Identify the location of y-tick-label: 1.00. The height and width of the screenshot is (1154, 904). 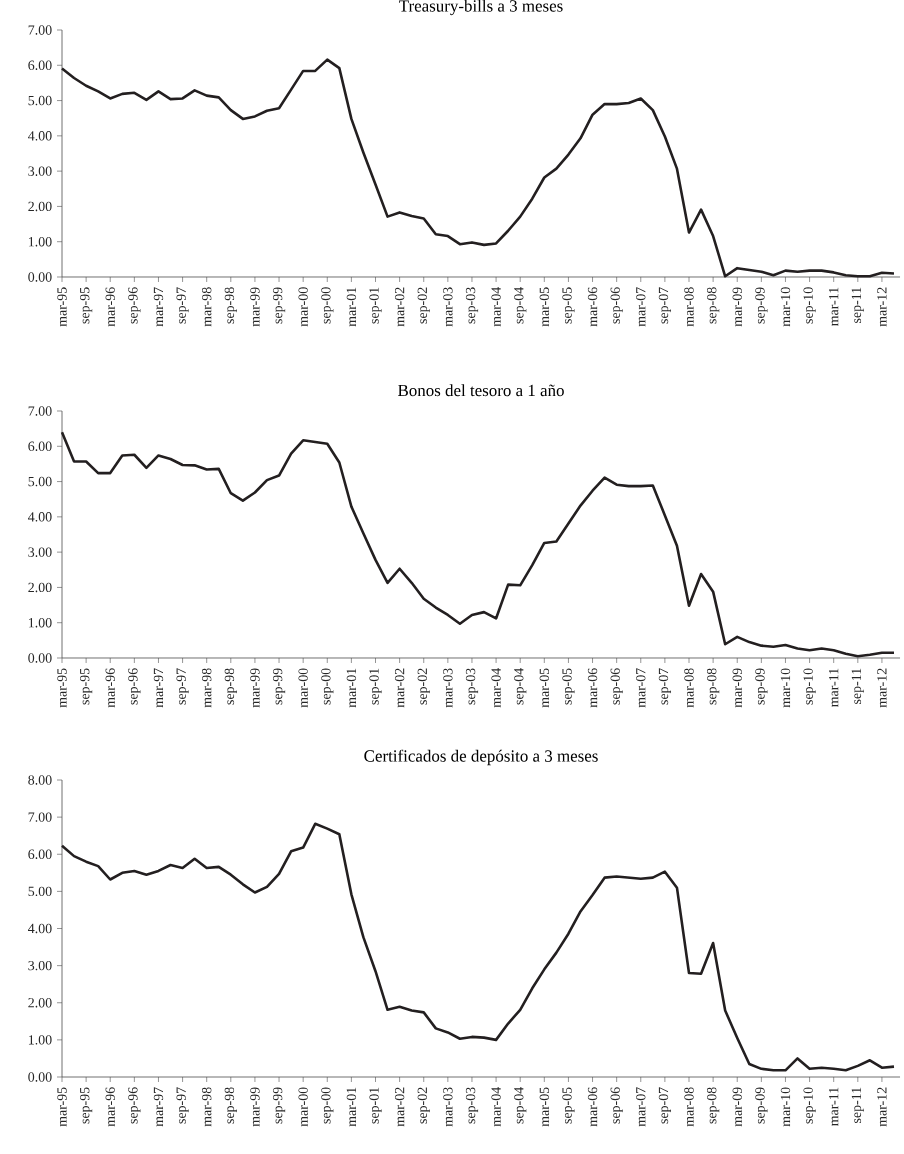
(40, 622).